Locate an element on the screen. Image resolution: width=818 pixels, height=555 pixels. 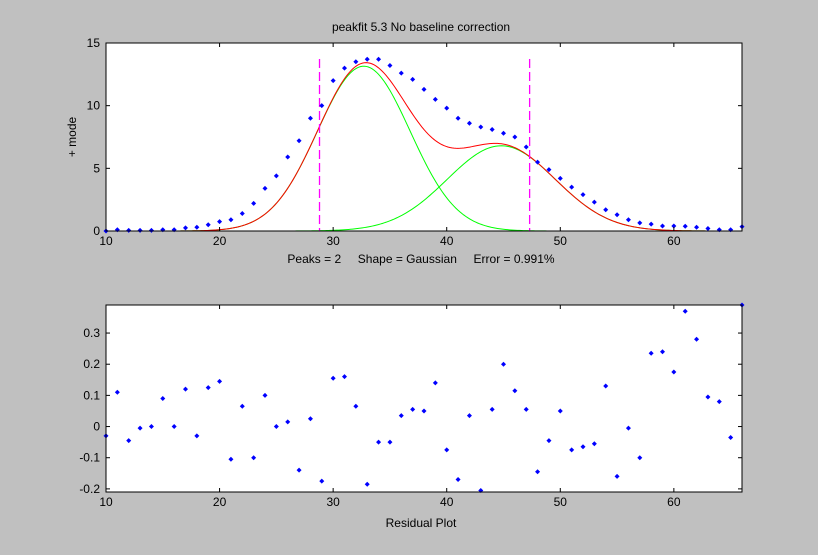
top-y-tick-label: 0 is located at coordinates (96, 231).